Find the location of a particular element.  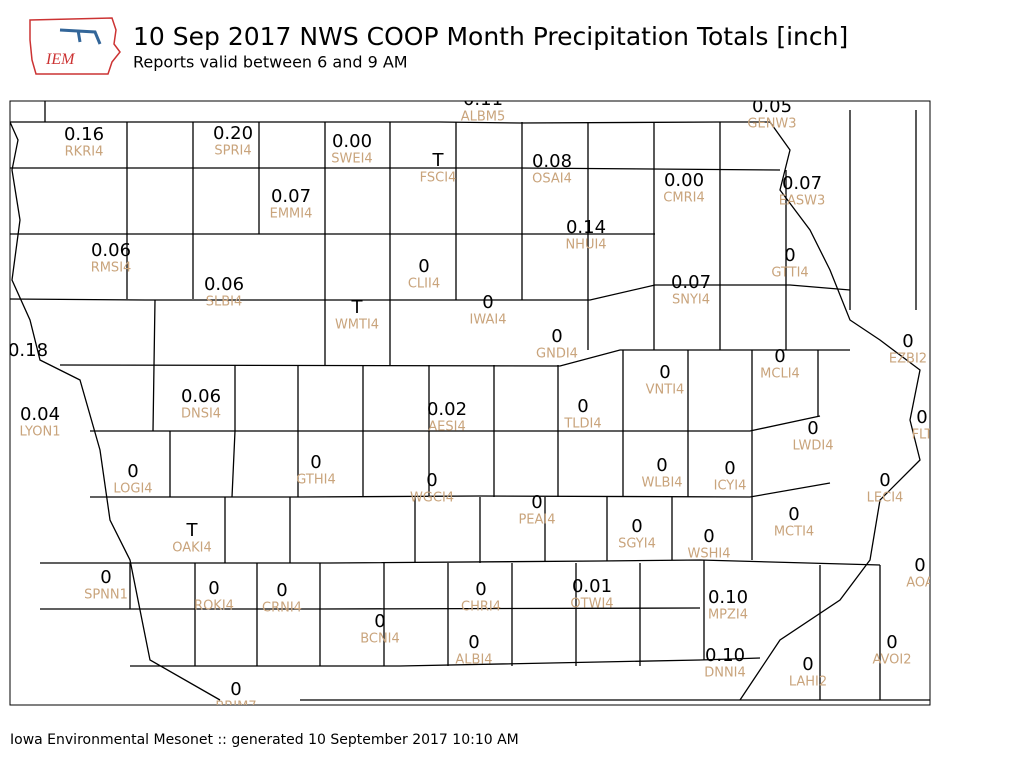

station-id: MCTI4 is located at coordinates (794, 532).